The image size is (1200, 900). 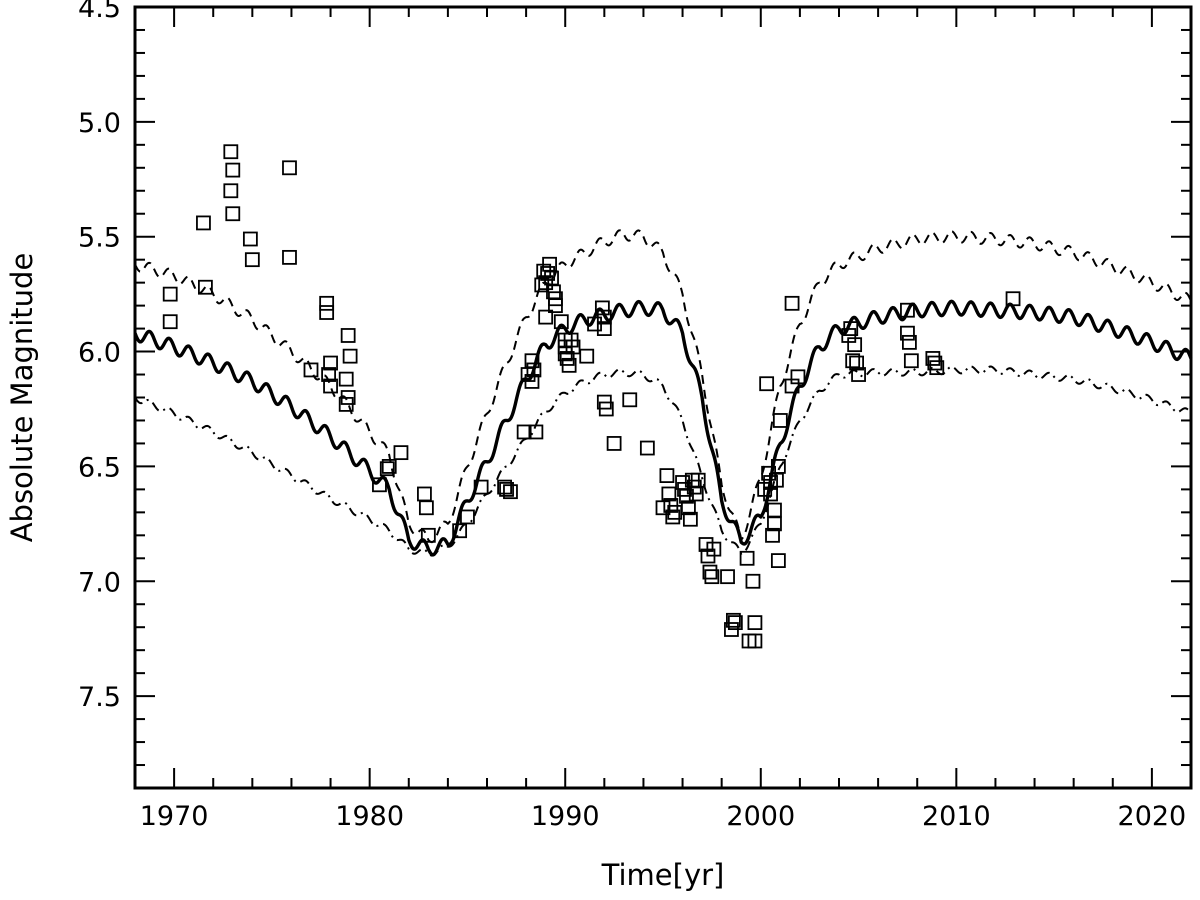 I want to click on x-tick-label: 2020, so click(x=1152, y=816).